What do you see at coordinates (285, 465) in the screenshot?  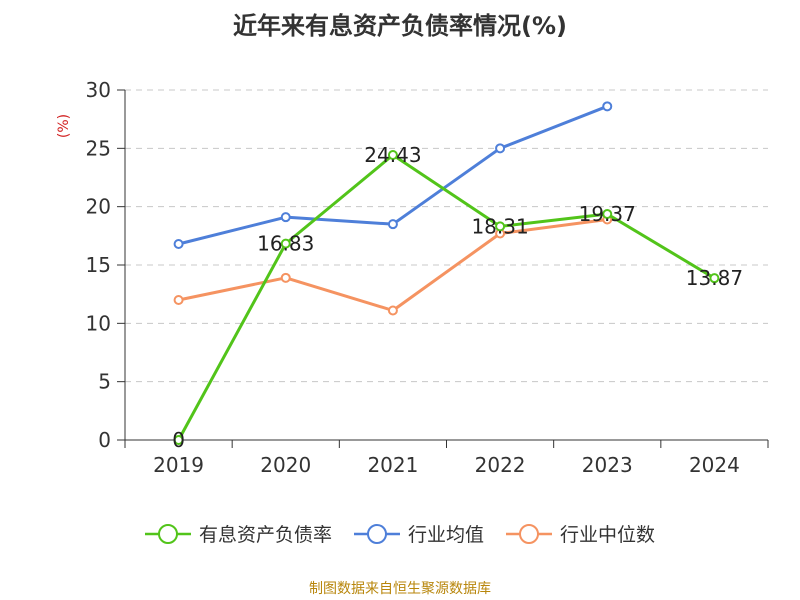 I see `x-tick-label: 2020` at bounding box center [285, 465].